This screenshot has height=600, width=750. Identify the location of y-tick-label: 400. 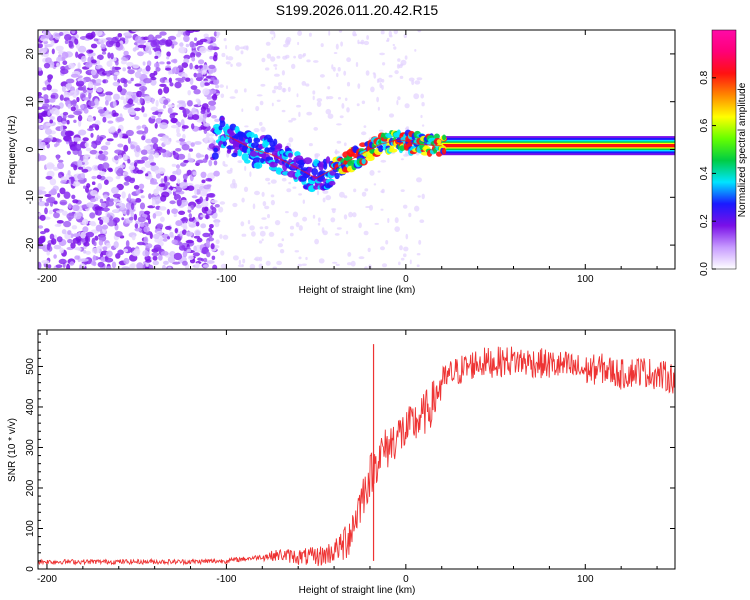
(30, 406).